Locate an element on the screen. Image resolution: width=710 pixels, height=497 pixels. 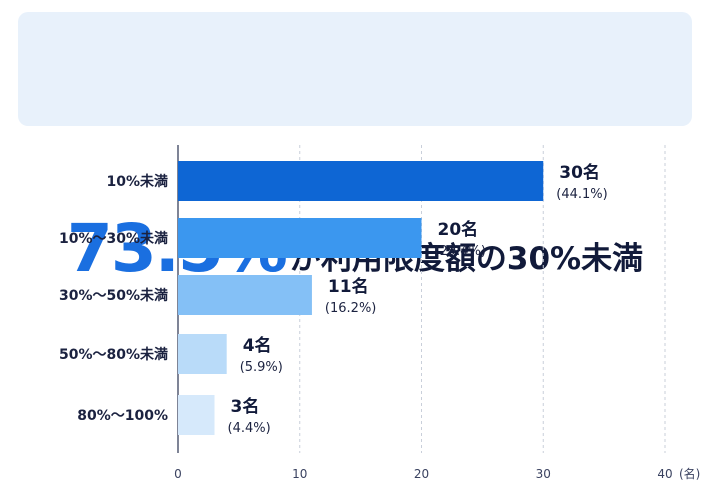
category-label: 50%〜80%未満 is located at coordinates (113, 354).